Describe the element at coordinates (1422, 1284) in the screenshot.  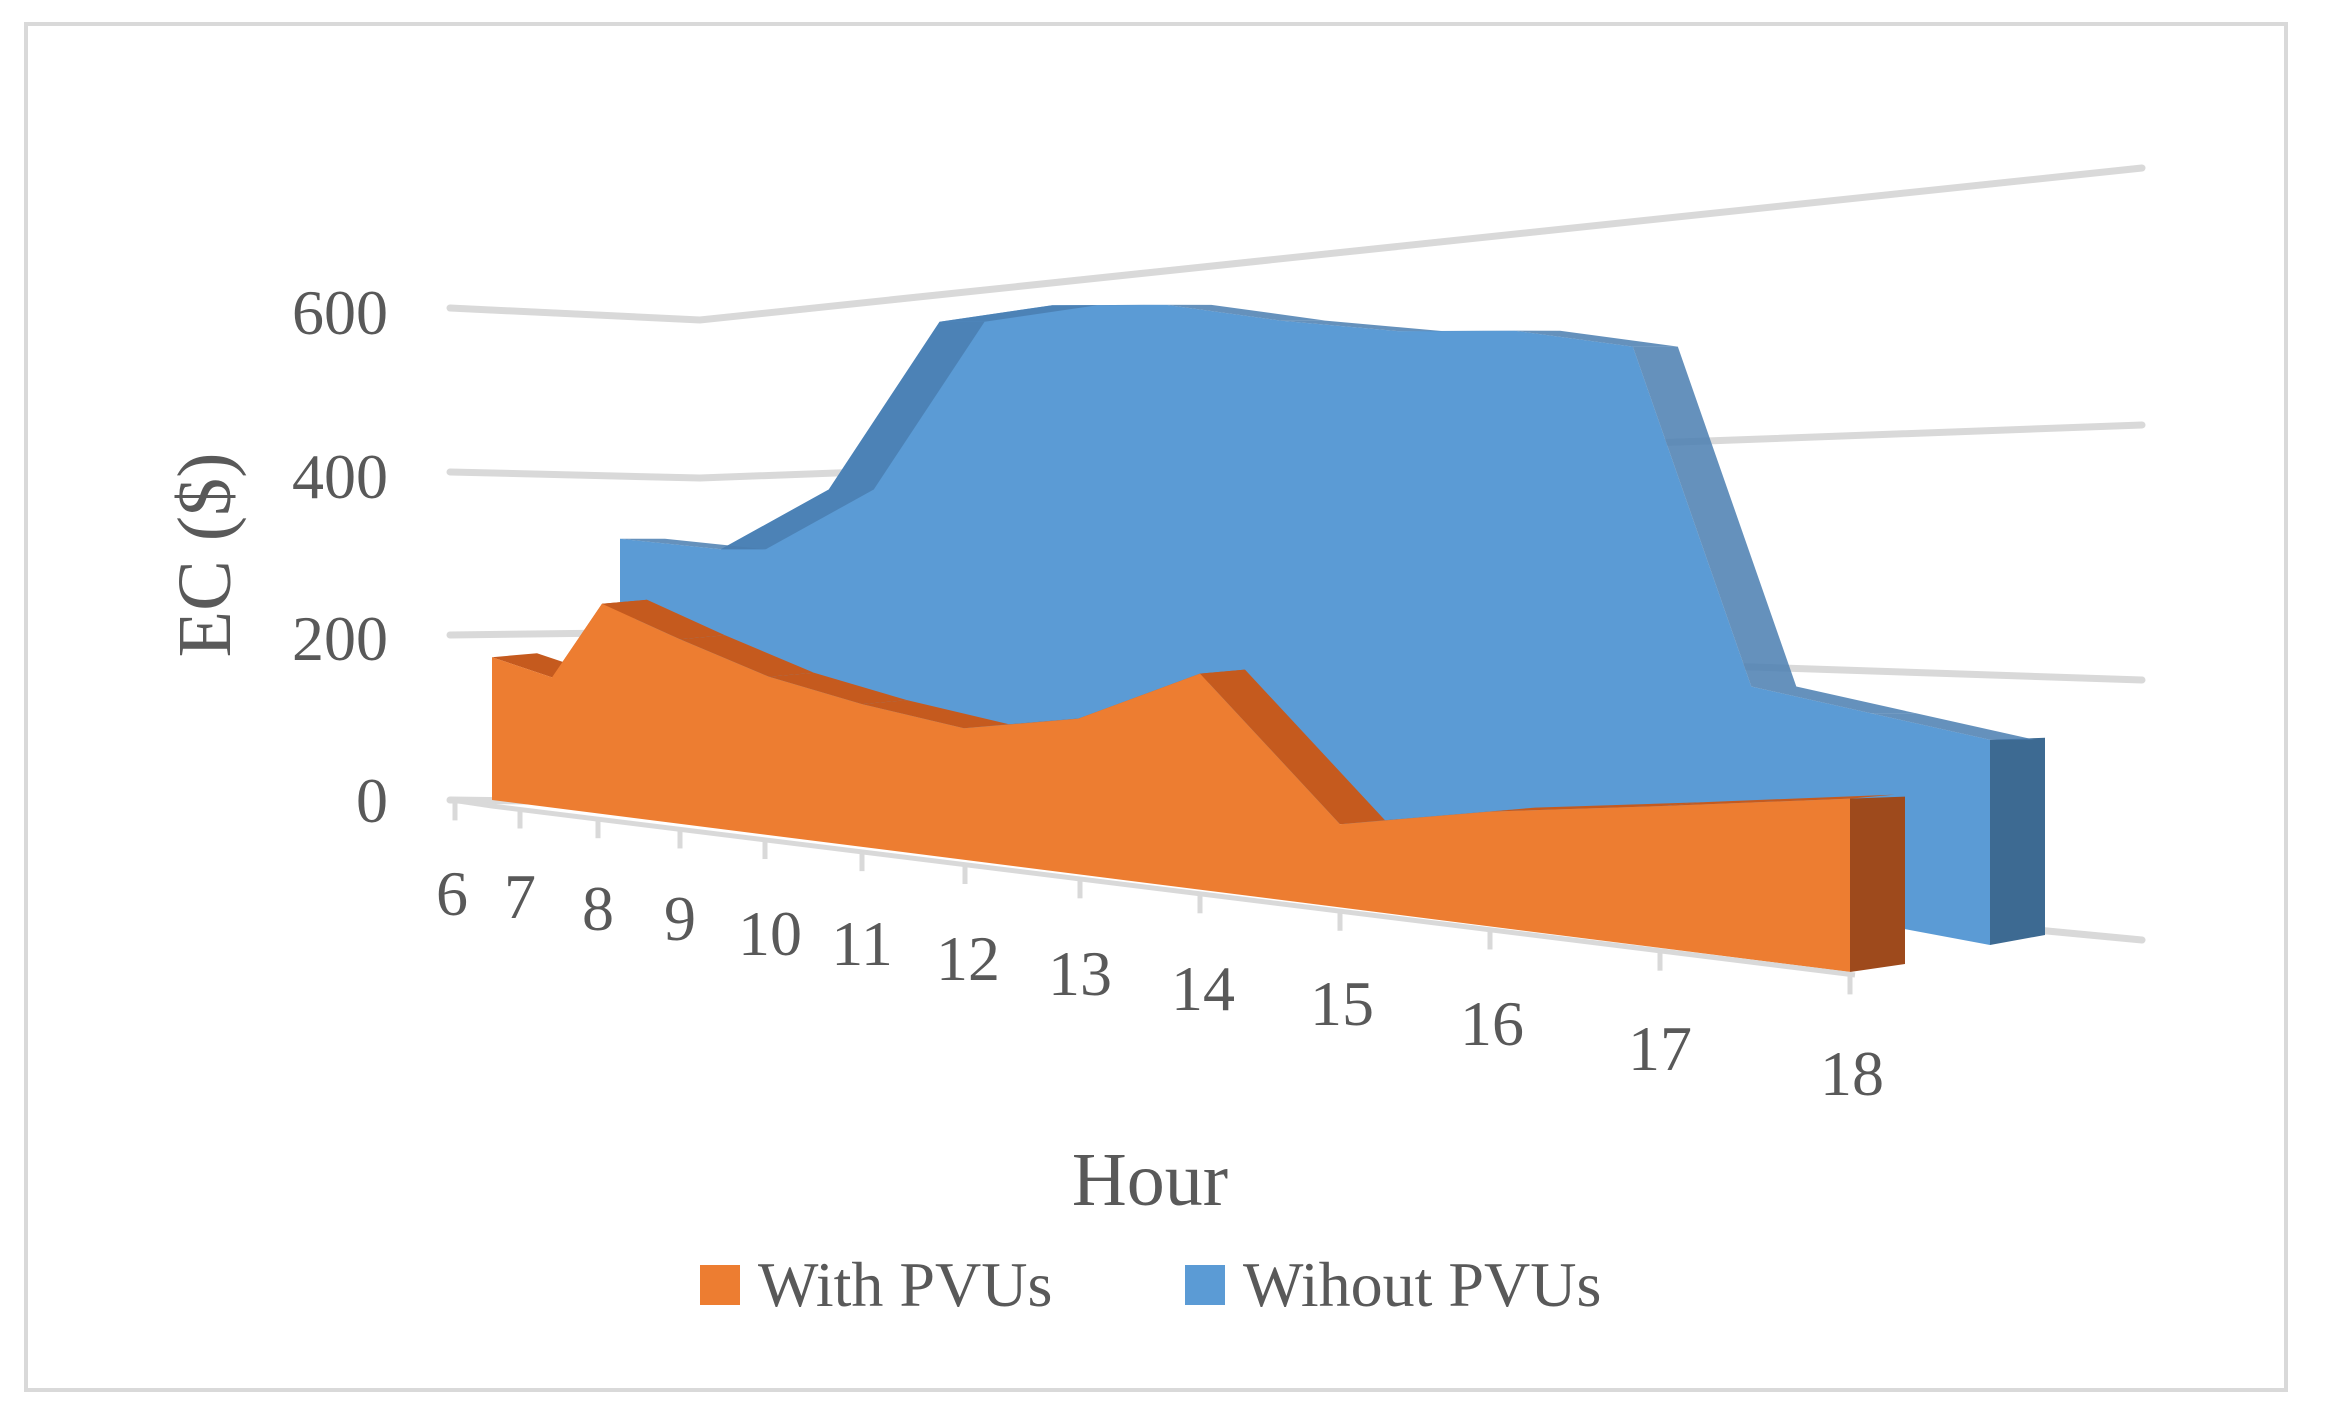
I see `legend-label-wihout-pvus: Wihout PVUs` at that location.